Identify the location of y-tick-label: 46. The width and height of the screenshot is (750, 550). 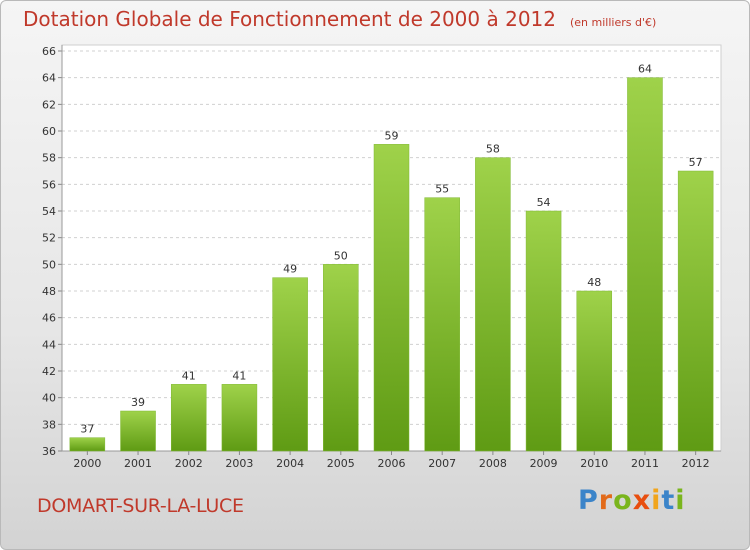
(49, 318).